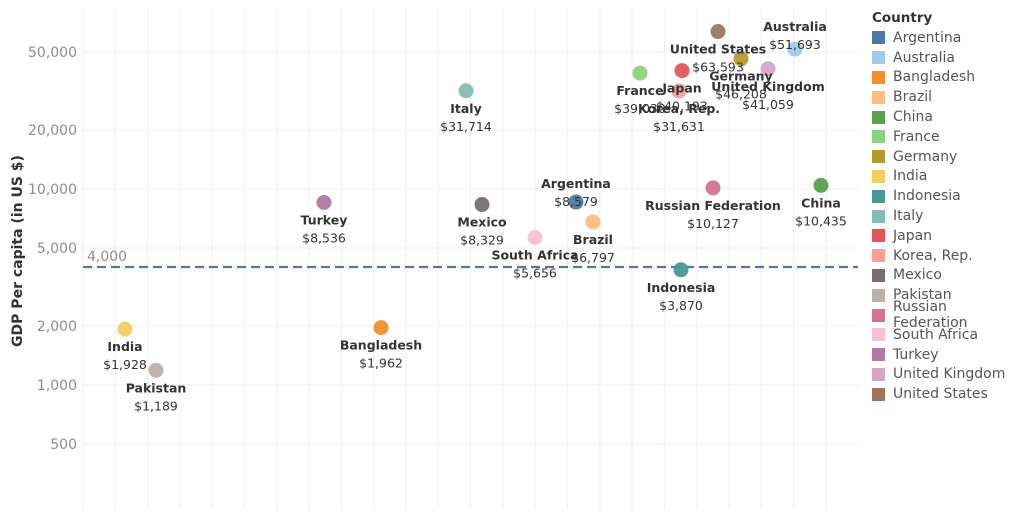 The image size is (1024, 515). I want to click on point-south-africa, so click(535, 238).